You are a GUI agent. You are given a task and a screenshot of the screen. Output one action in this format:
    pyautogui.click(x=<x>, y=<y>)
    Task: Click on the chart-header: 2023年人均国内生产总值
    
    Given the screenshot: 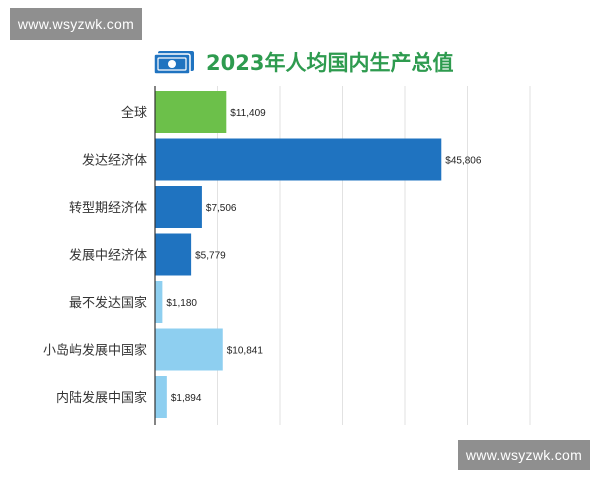 What is the action you would take?
    pyautogui.click(x=302, y=62)
    